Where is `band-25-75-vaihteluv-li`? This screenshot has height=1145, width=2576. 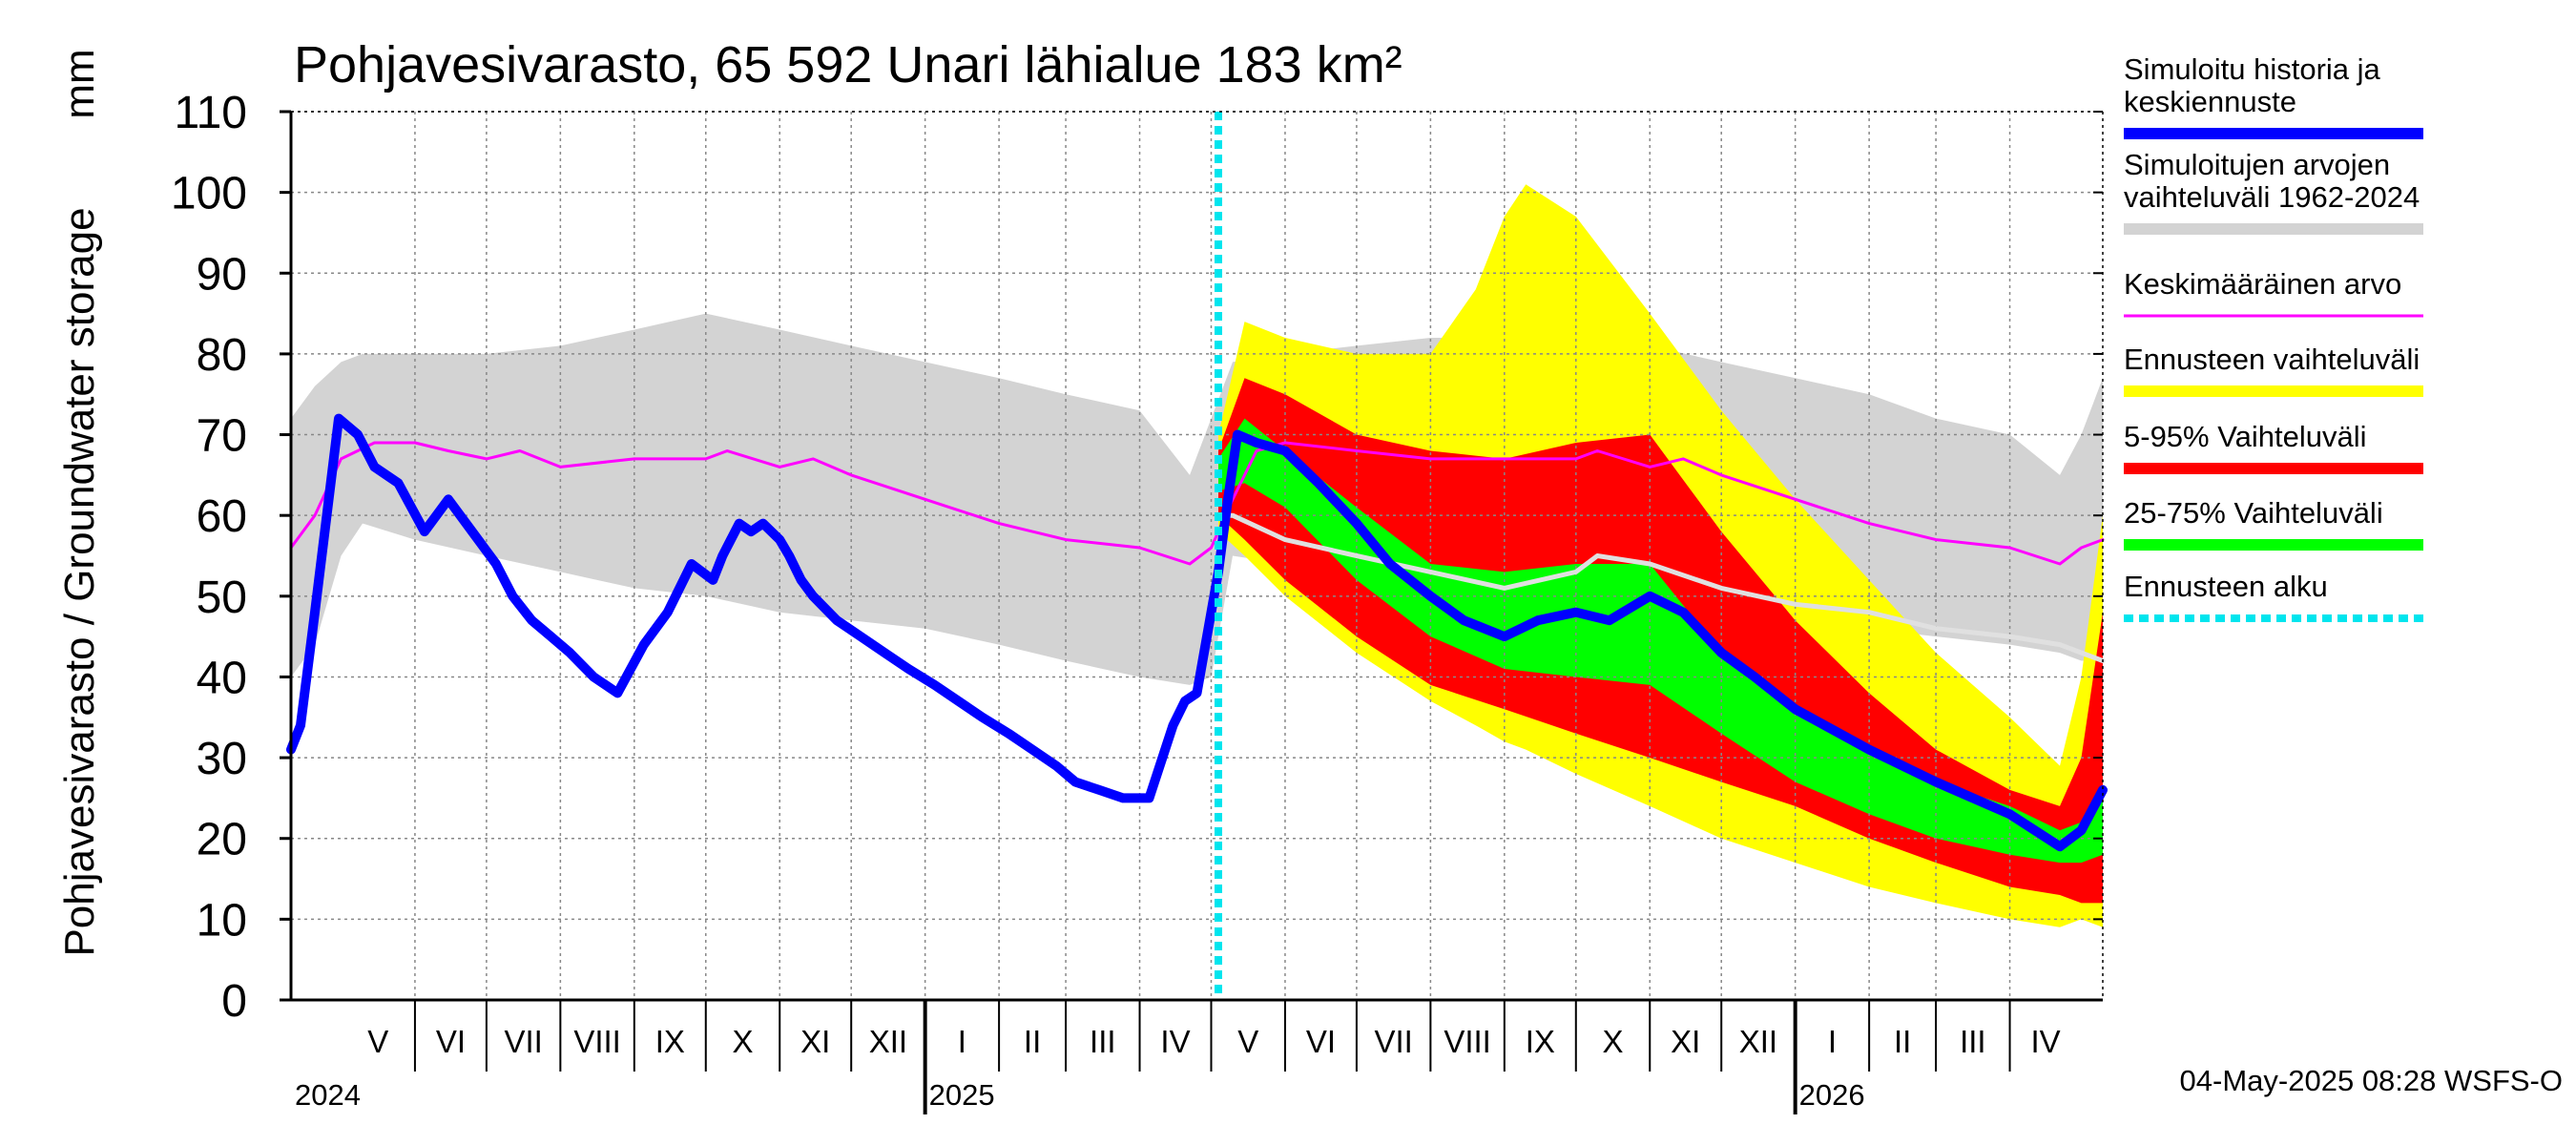
band-25-75-vaihteluv-li is located at coordinates (1660, 641).